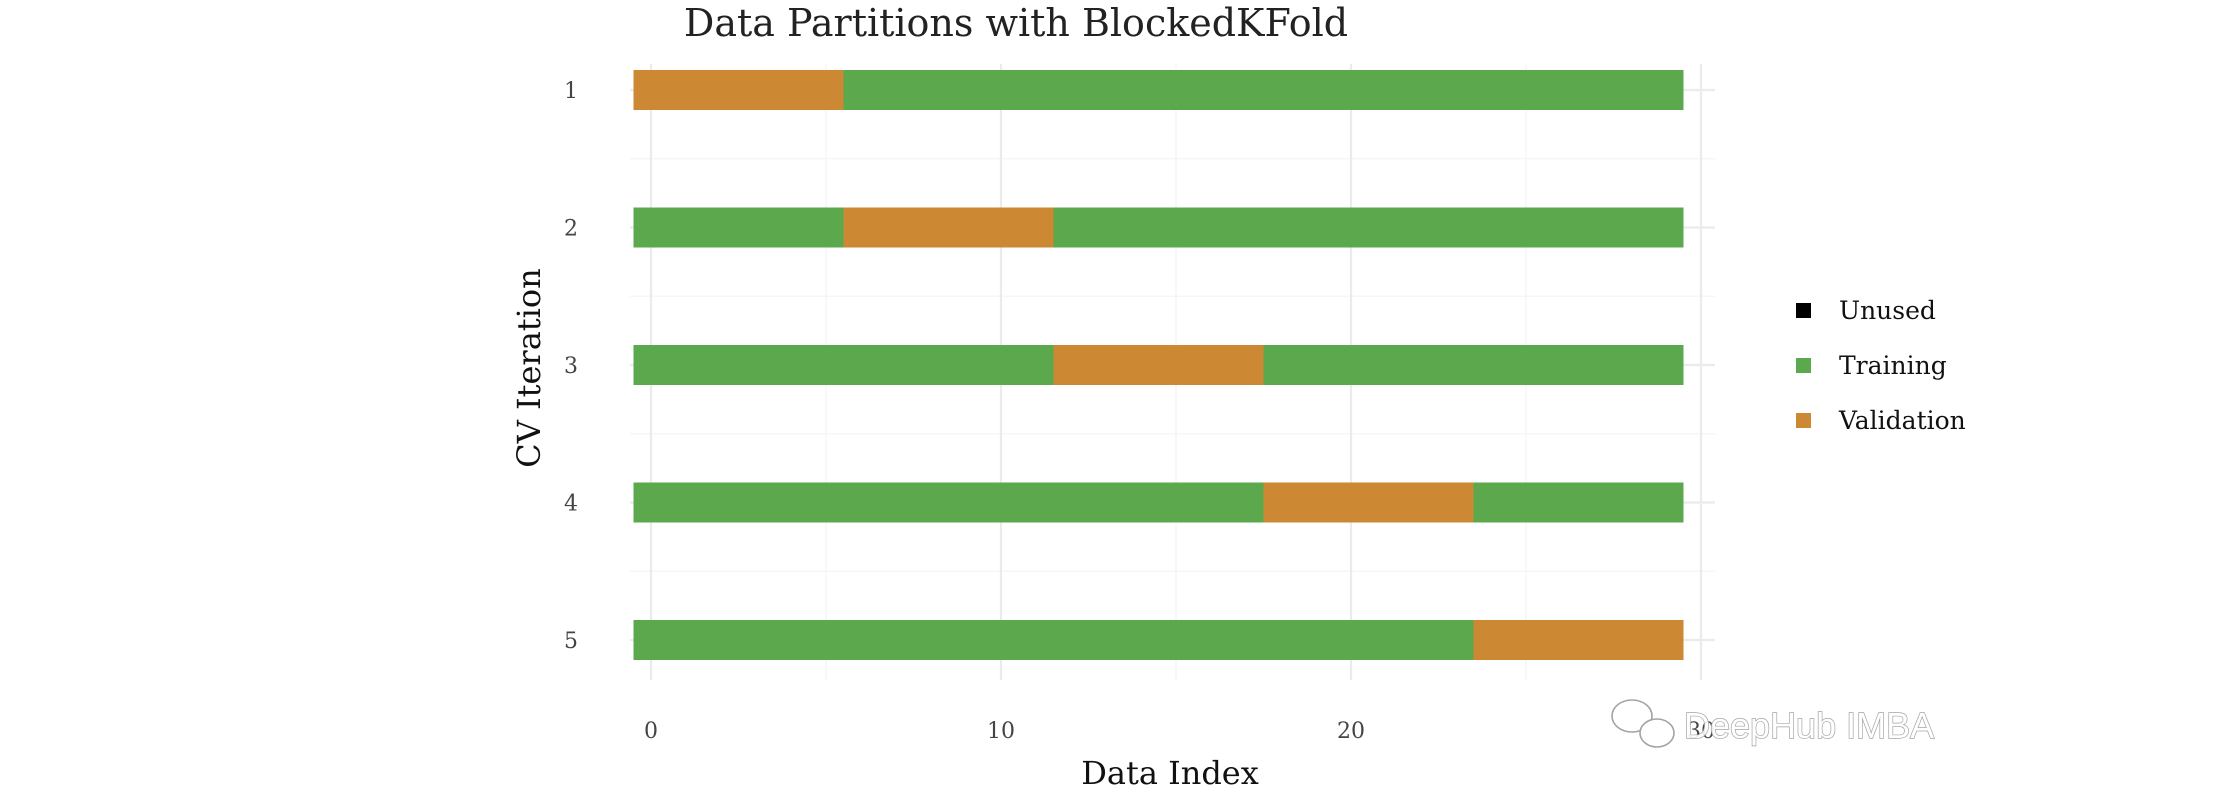 The height and width of the screenshot is (800, 2216). I want to click on x-tick-label: 10, so click(1001, 731).